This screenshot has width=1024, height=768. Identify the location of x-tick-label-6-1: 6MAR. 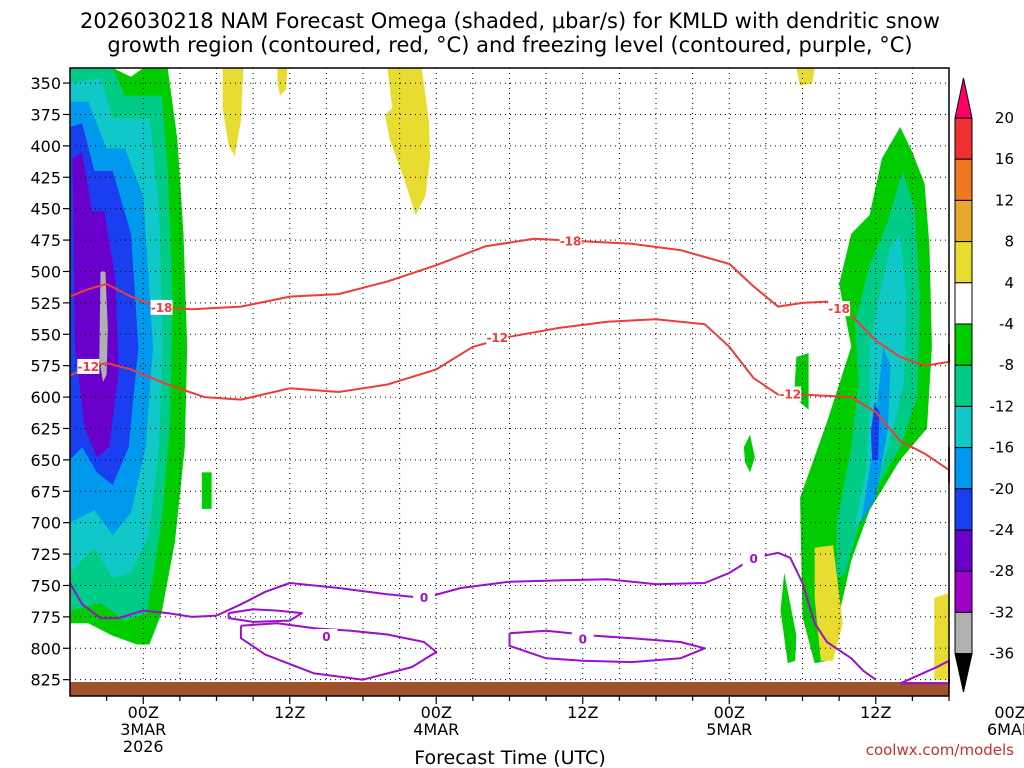
(1005, 729).